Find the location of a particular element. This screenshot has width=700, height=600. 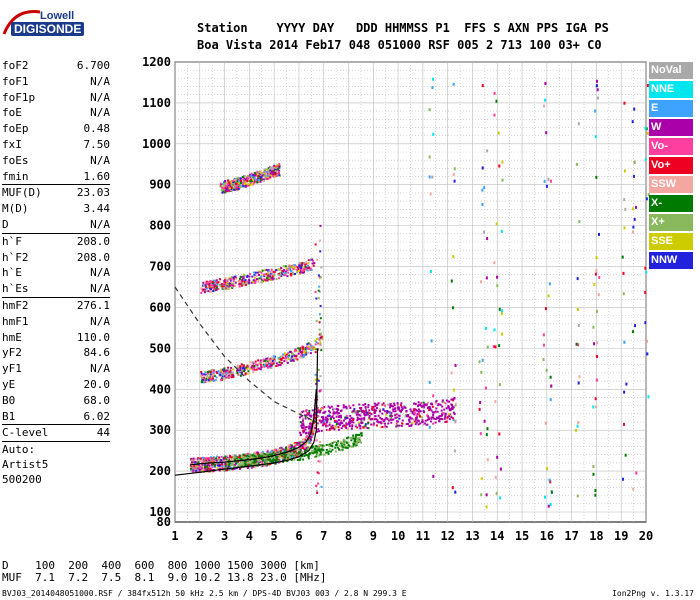

param-row: hmF1 N/A is located at coordinates (56, 322).